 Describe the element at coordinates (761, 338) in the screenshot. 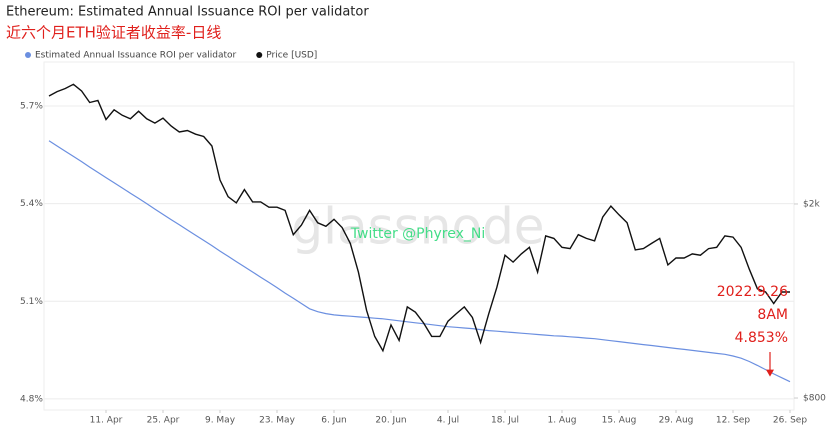

I see `annotation: 4.853%` at that location.